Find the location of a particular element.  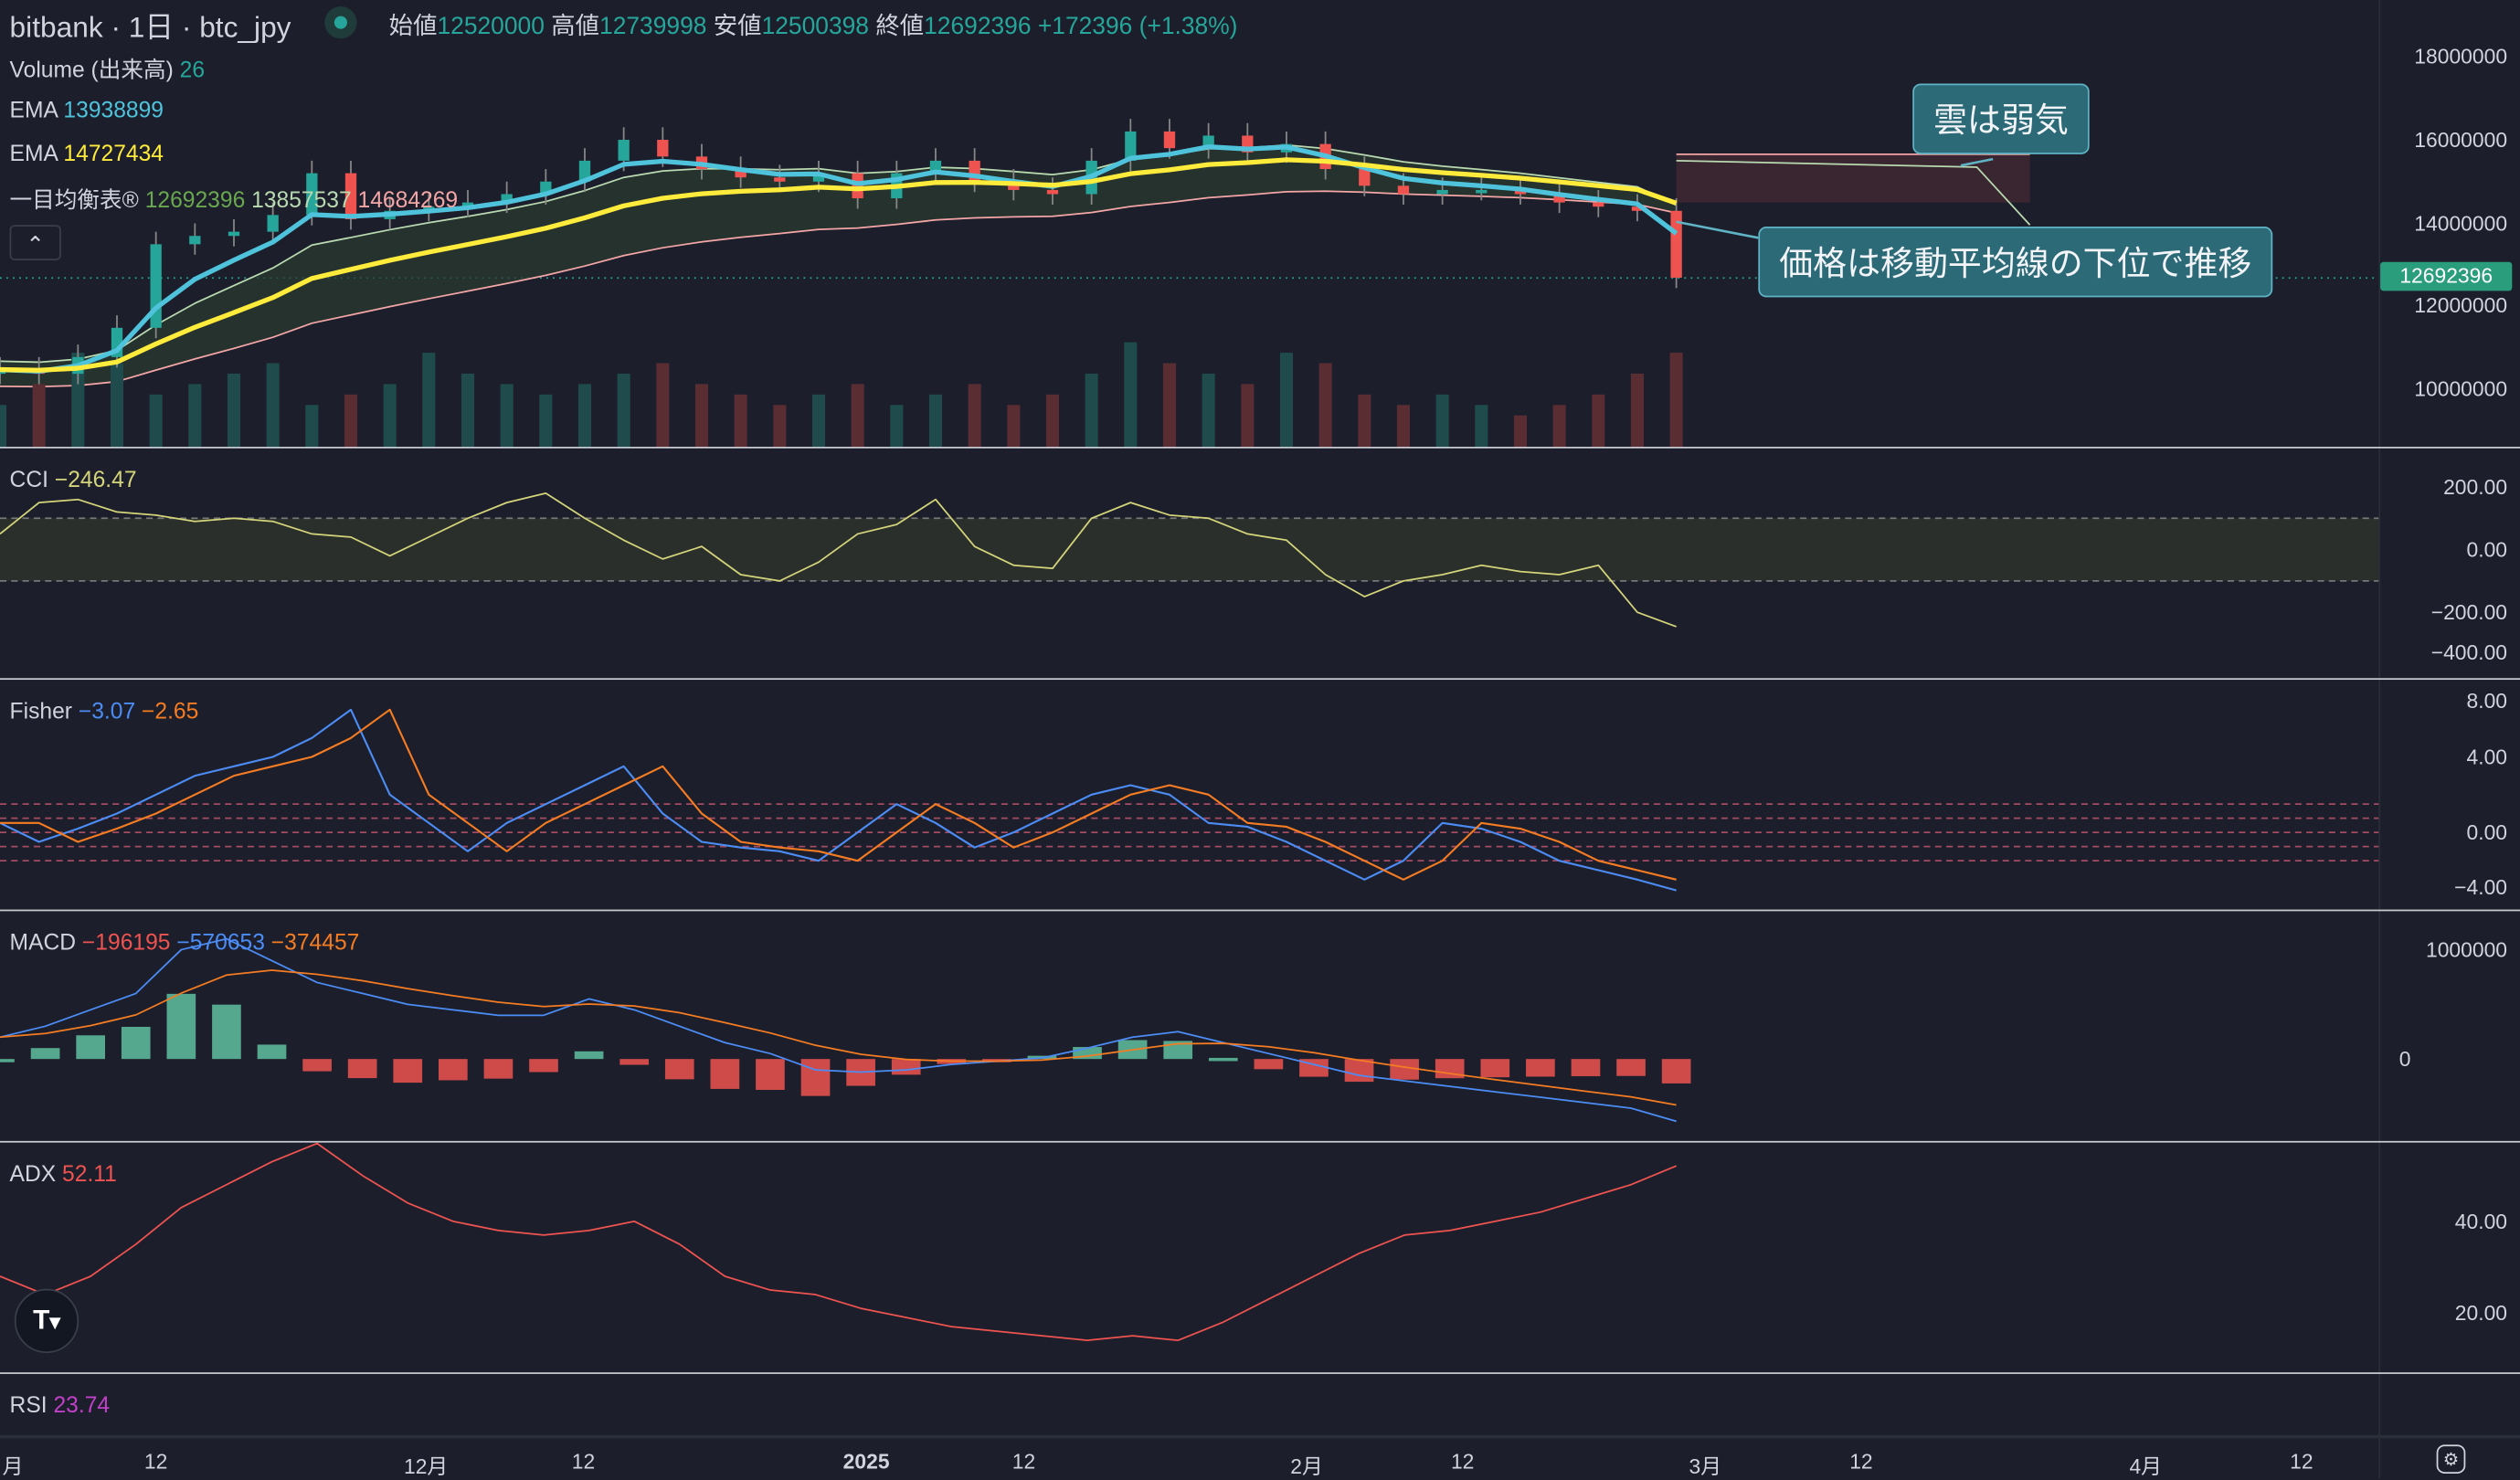

ema-long-line is located at coordinates (839, 265).